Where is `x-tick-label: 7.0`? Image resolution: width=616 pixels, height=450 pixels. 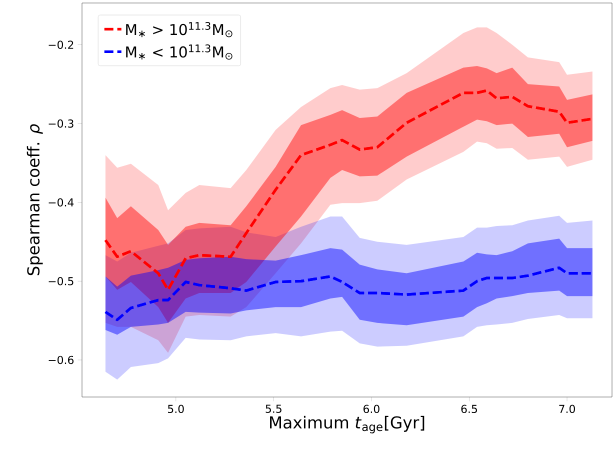
x-tick-label: 7.0 is located at coordinates (567, 409).